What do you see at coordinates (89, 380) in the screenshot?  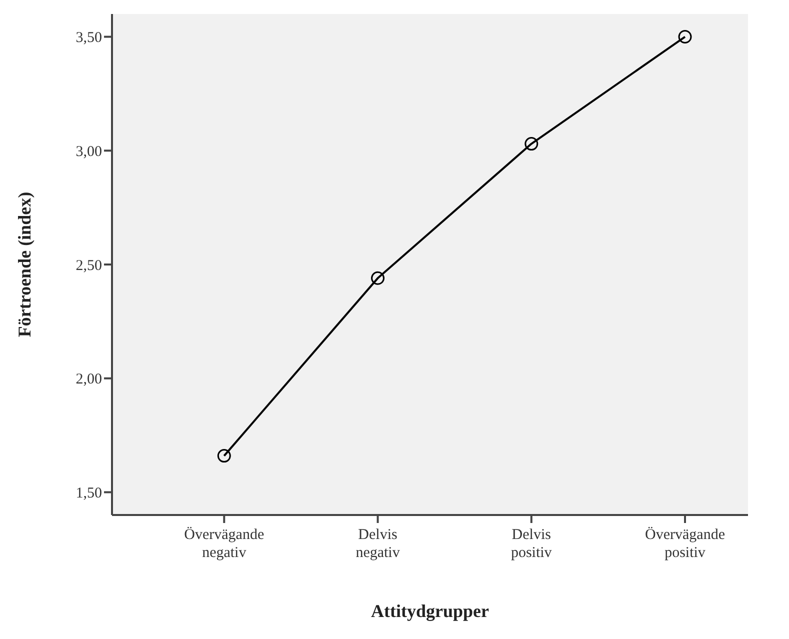 I see `y-tick-label: 2,00` at bounding box center [89, 380].